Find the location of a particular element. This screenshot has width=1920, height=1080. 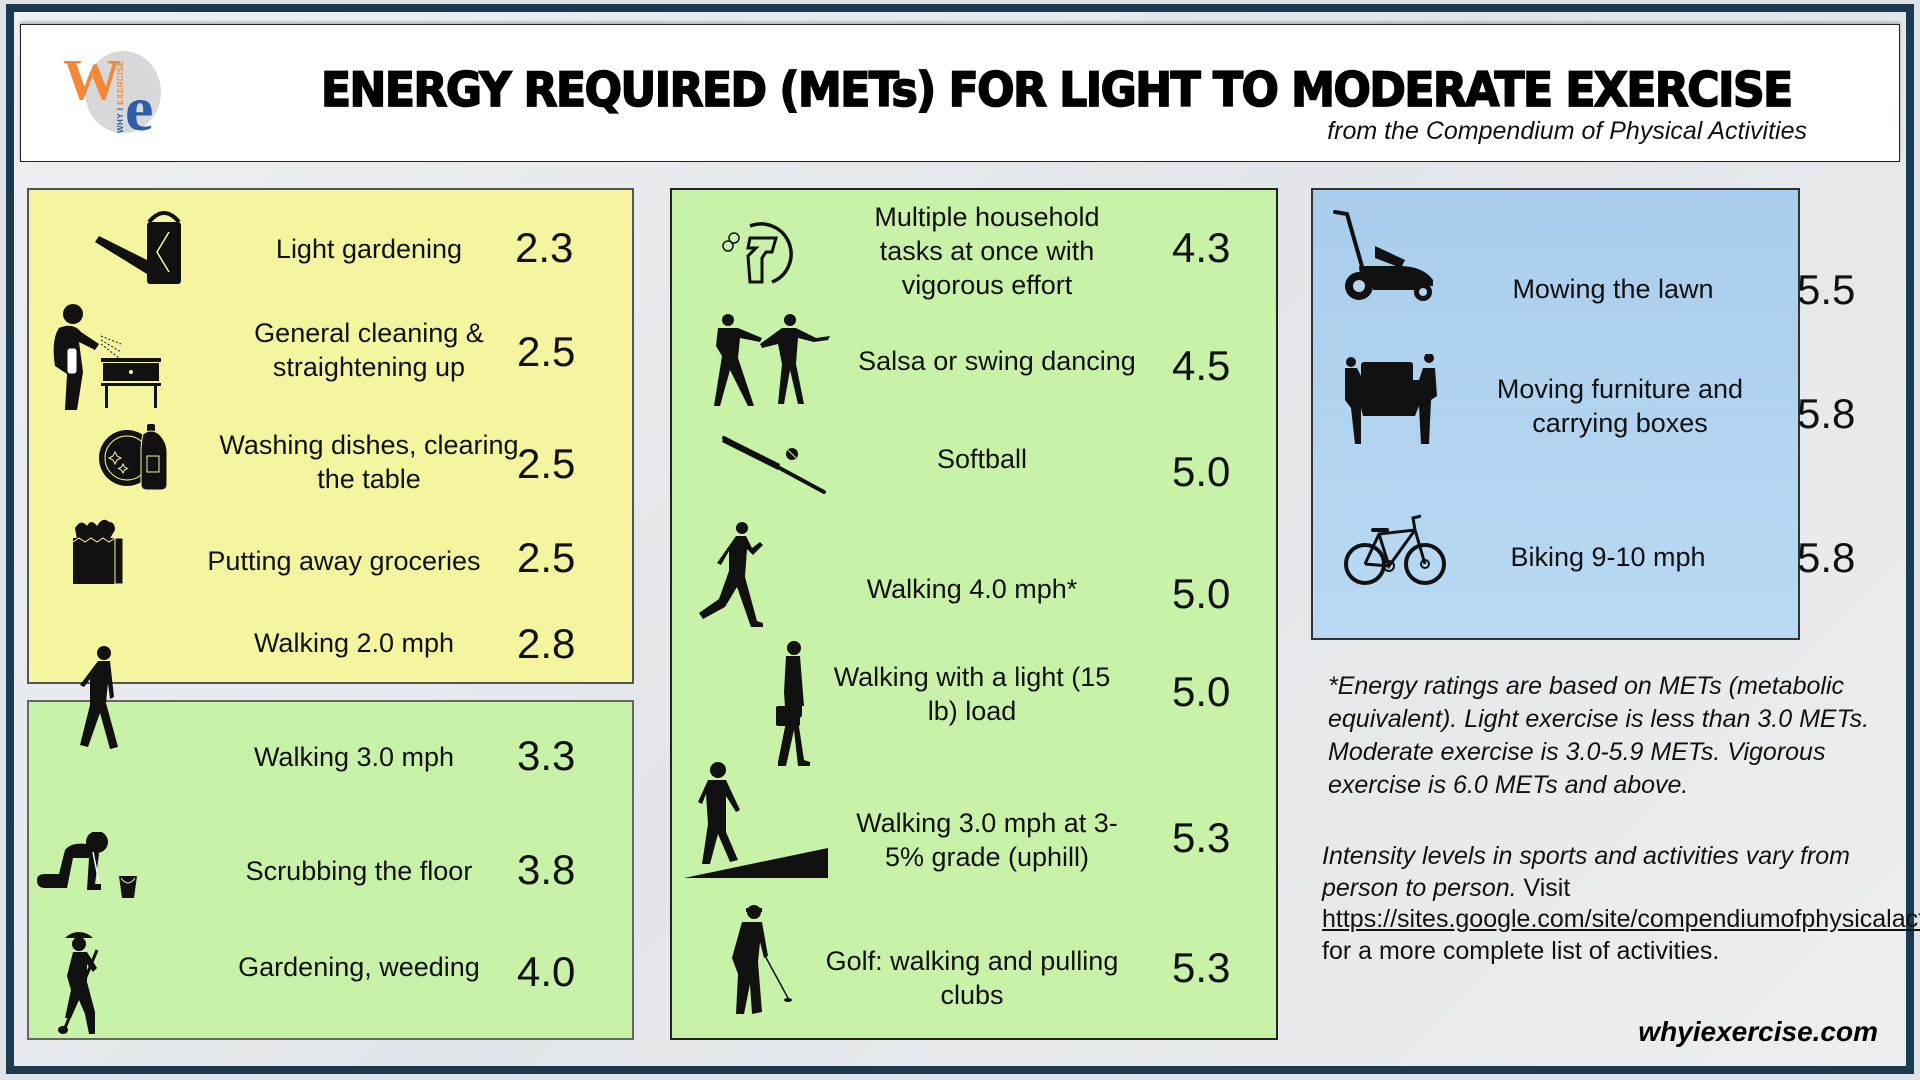

visit-text: Visit is located at coordinates (1543, 887).